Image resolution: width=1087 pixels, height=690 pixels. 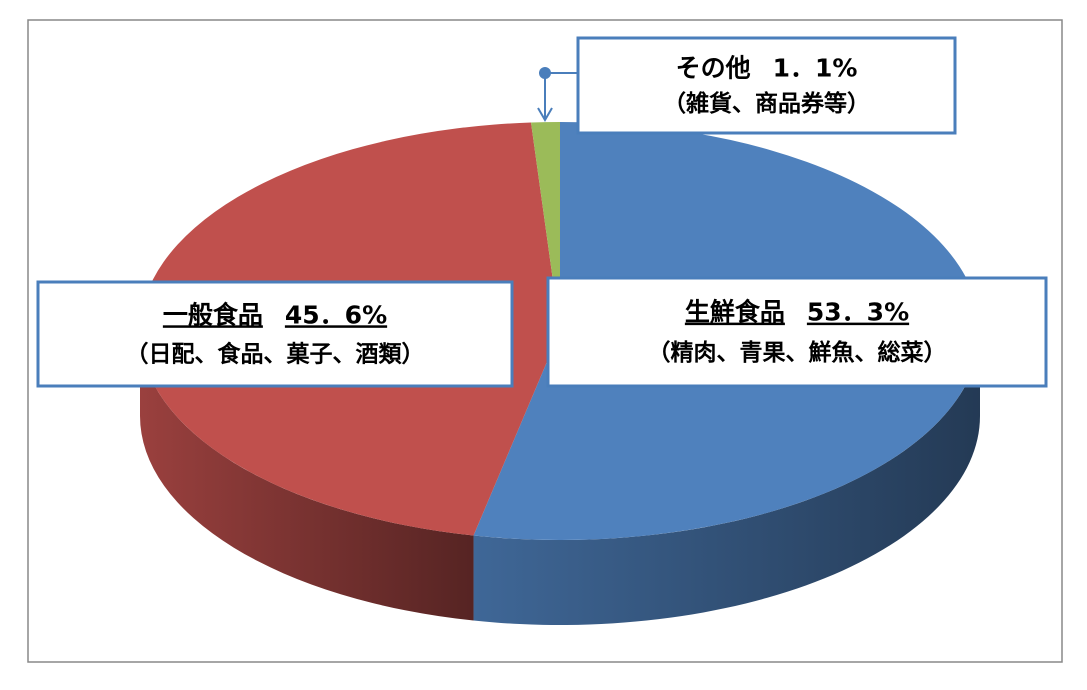 What do you see at coordinates (858, 312) in the screenshot?
I see `value-label: 53．3%` at bounding box center [858, 312].